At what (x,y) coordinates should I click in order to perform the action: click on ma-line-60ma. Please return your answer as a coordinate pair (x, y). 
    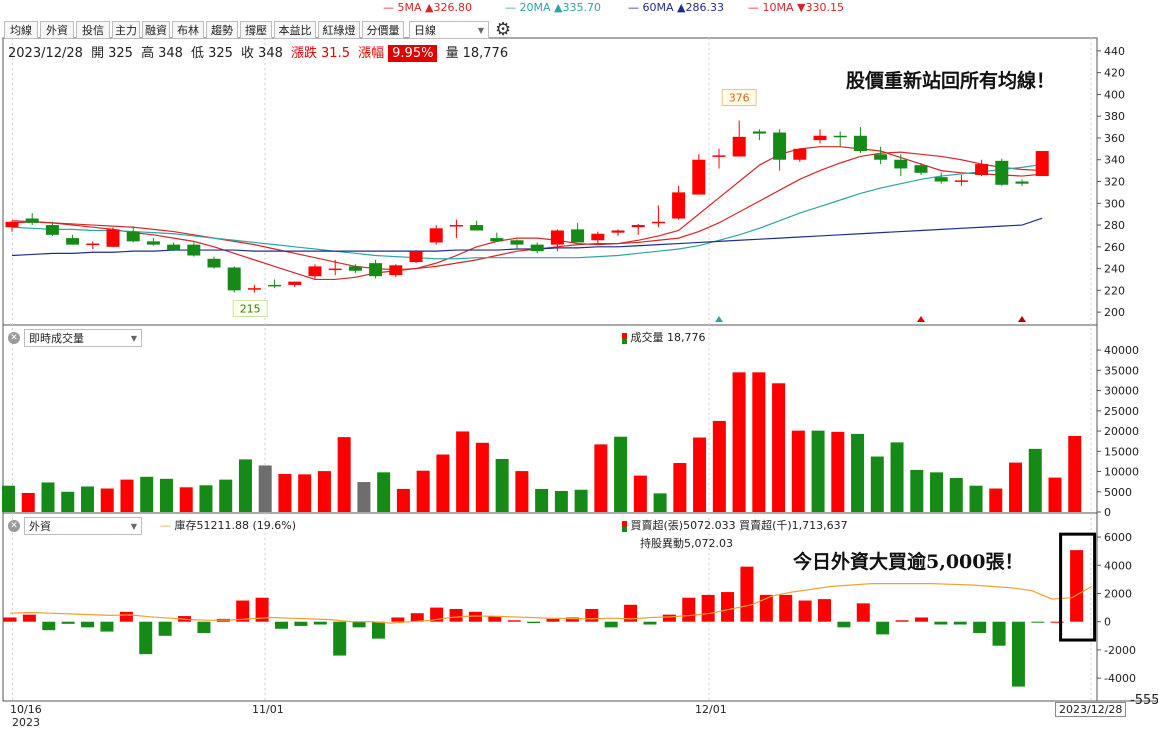
    Looking at the image, I should click on (527, 237).